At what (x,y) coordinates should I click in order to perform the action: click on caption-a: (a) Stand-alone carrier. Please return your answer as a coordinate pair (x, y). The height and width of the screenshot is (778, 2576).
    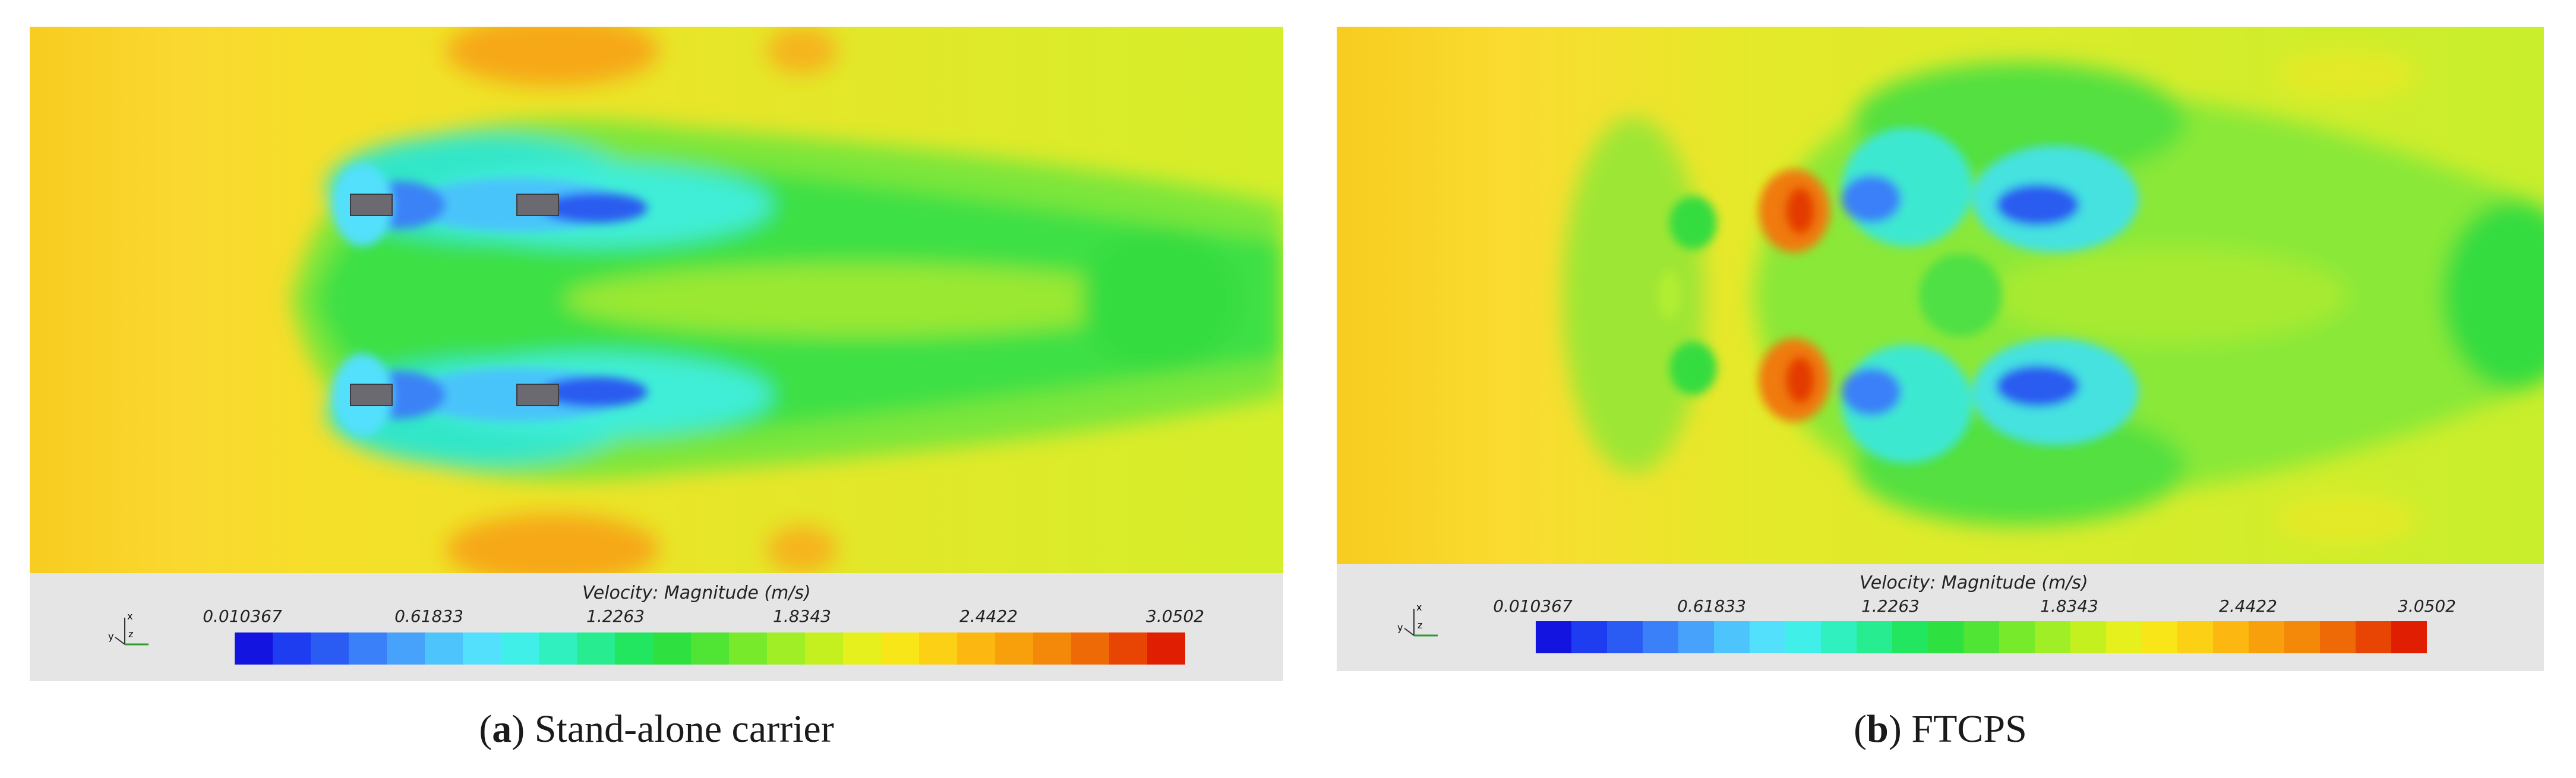
    Looking at the image, I should click on (656, 729).